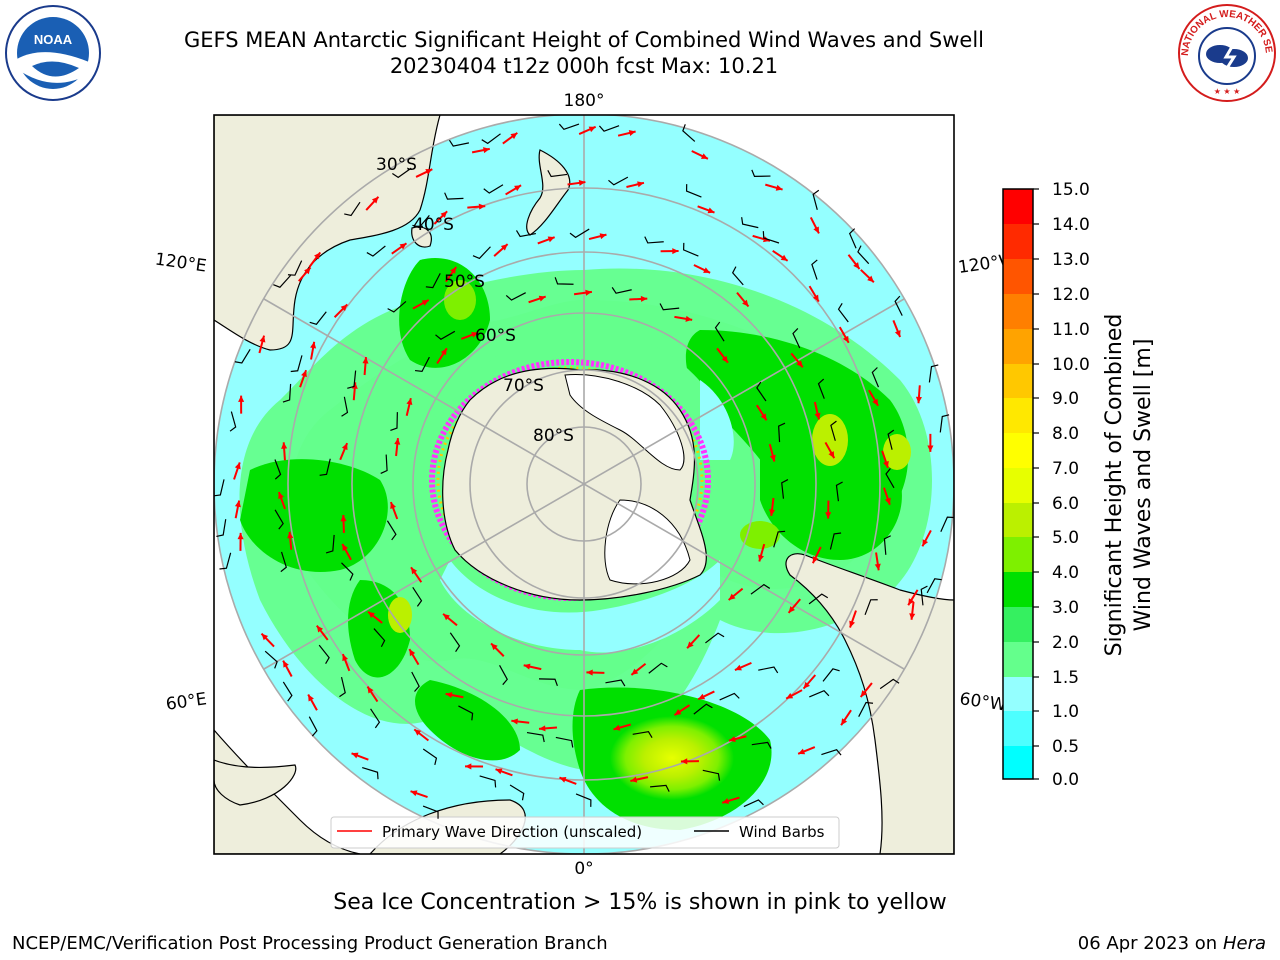  Describe the element at coordinates (1071, 365) in the screenshot. I see `colorbar-tick-label: 10.0` at that location.